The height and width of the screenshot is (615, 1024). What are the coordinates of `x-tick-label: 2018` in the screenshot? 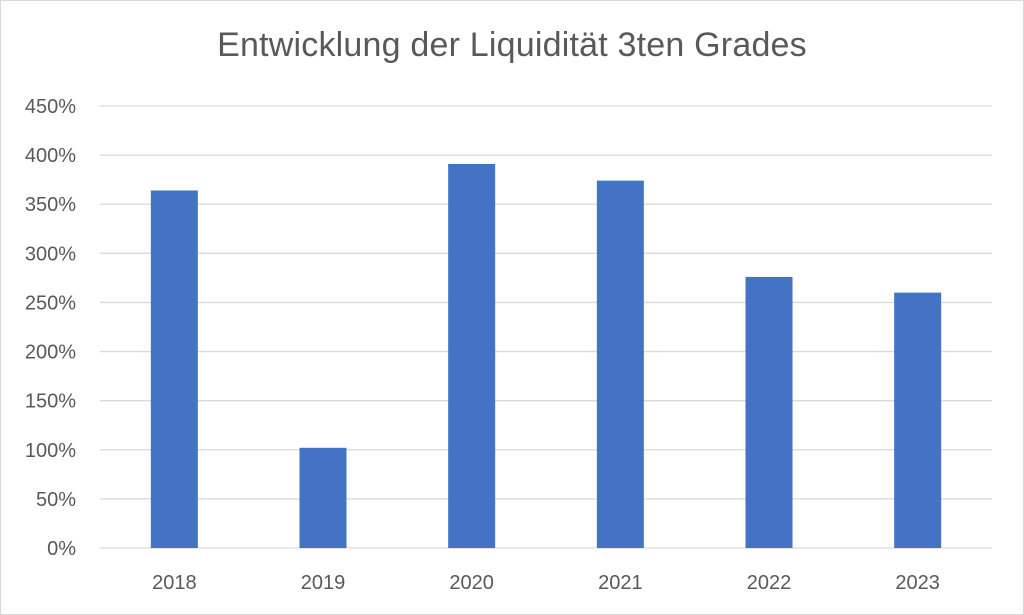 It's located at (174, 583).